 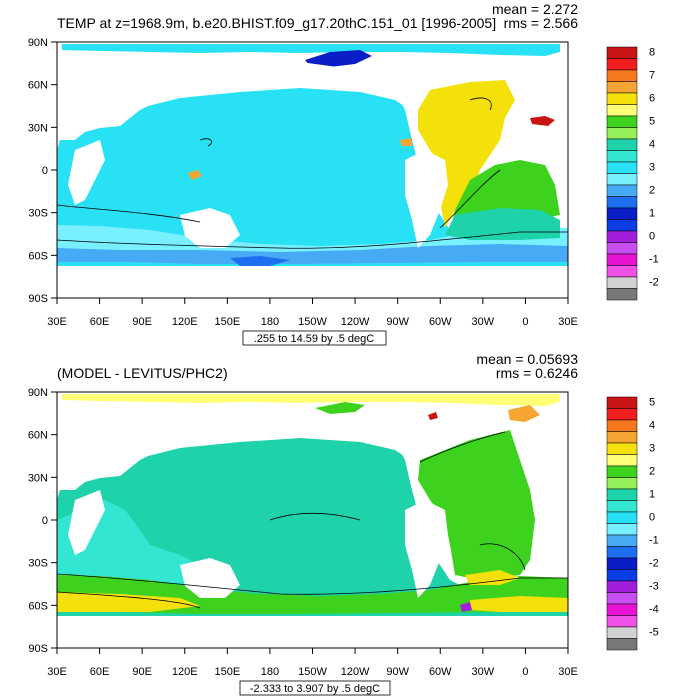 What do you see at coordinates (652, 214) in the screenshot?
I see `colorbar-label: 1` at bounding box center [652, 214].